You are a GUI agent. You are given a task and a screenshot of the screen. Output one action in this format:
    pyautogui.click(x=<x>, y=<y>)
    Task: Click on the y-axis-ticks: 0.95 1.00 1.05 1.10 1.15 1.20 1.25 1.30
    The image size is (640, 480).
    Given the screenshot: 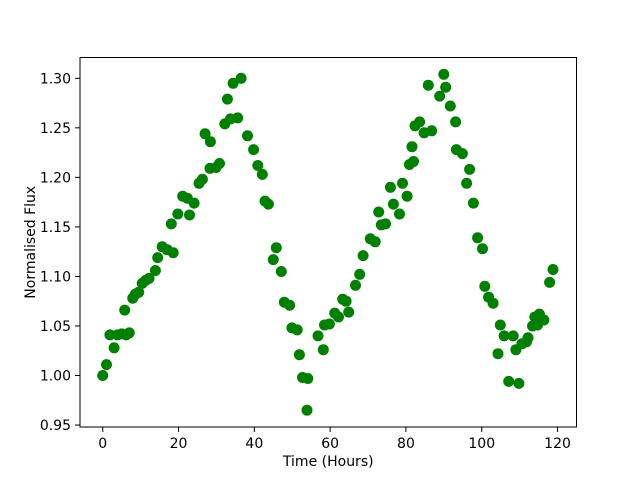 What is the action you would take?
    pyautogui.click(x=60, y=252)
    